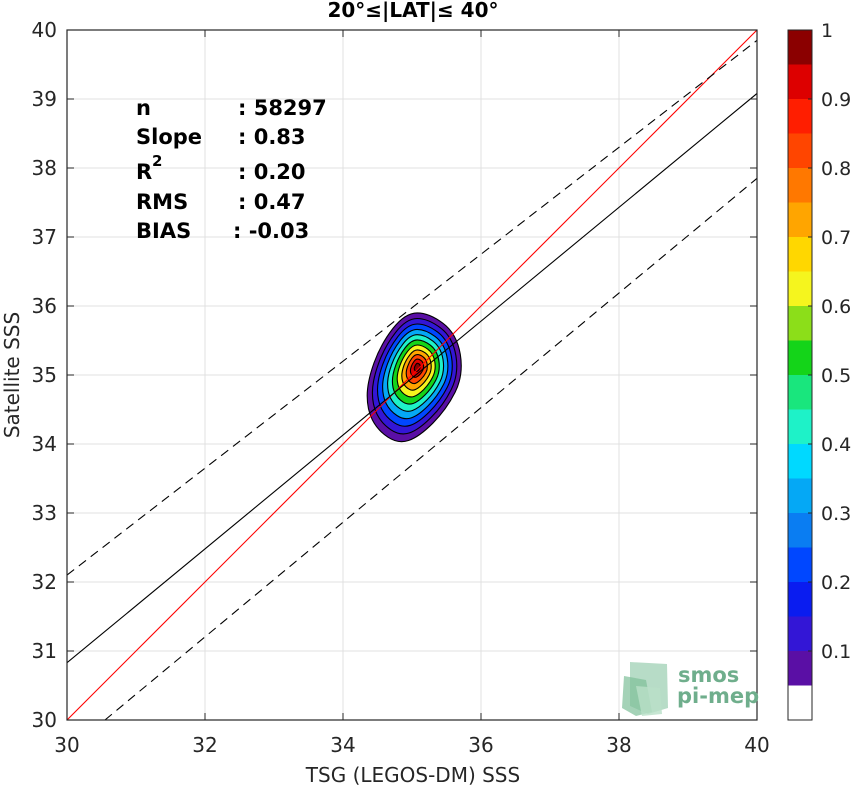  I want to click on stat-label: Slope, so click(169, 137).